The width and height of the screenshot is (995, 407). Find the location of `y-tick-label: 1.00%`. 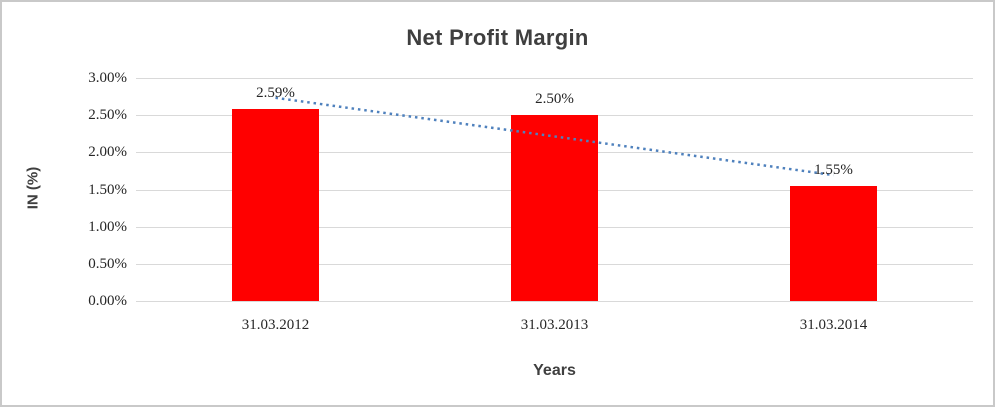

y-tick-label: 1.00% is located at coordinates (107, 226).